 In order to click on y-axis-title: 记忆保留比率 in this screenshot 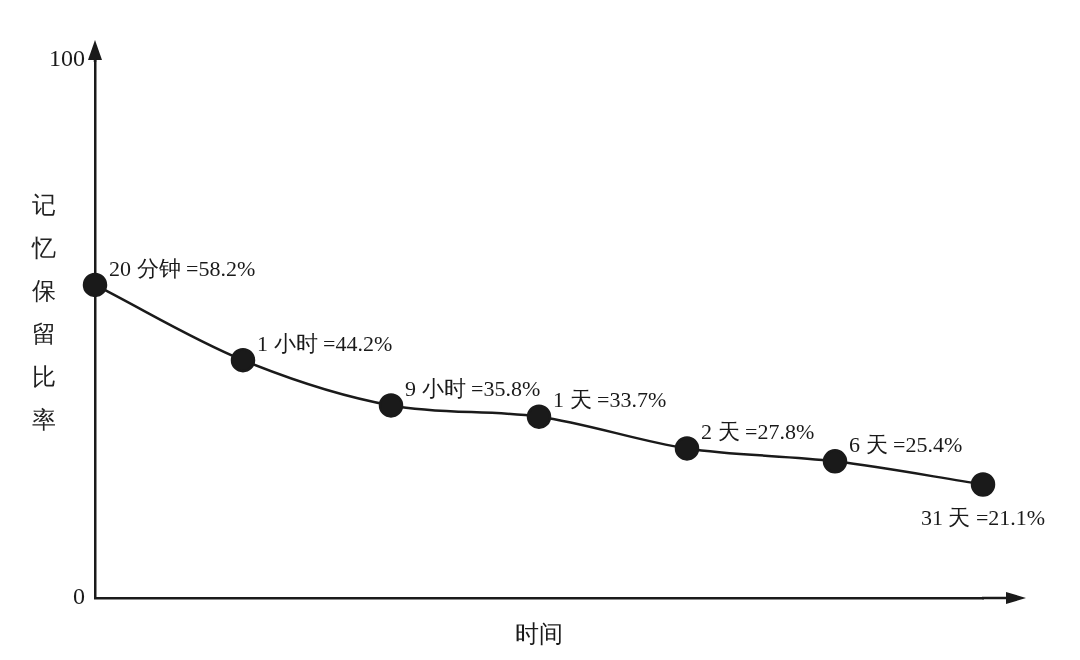, I will do `click(44, 313)`.